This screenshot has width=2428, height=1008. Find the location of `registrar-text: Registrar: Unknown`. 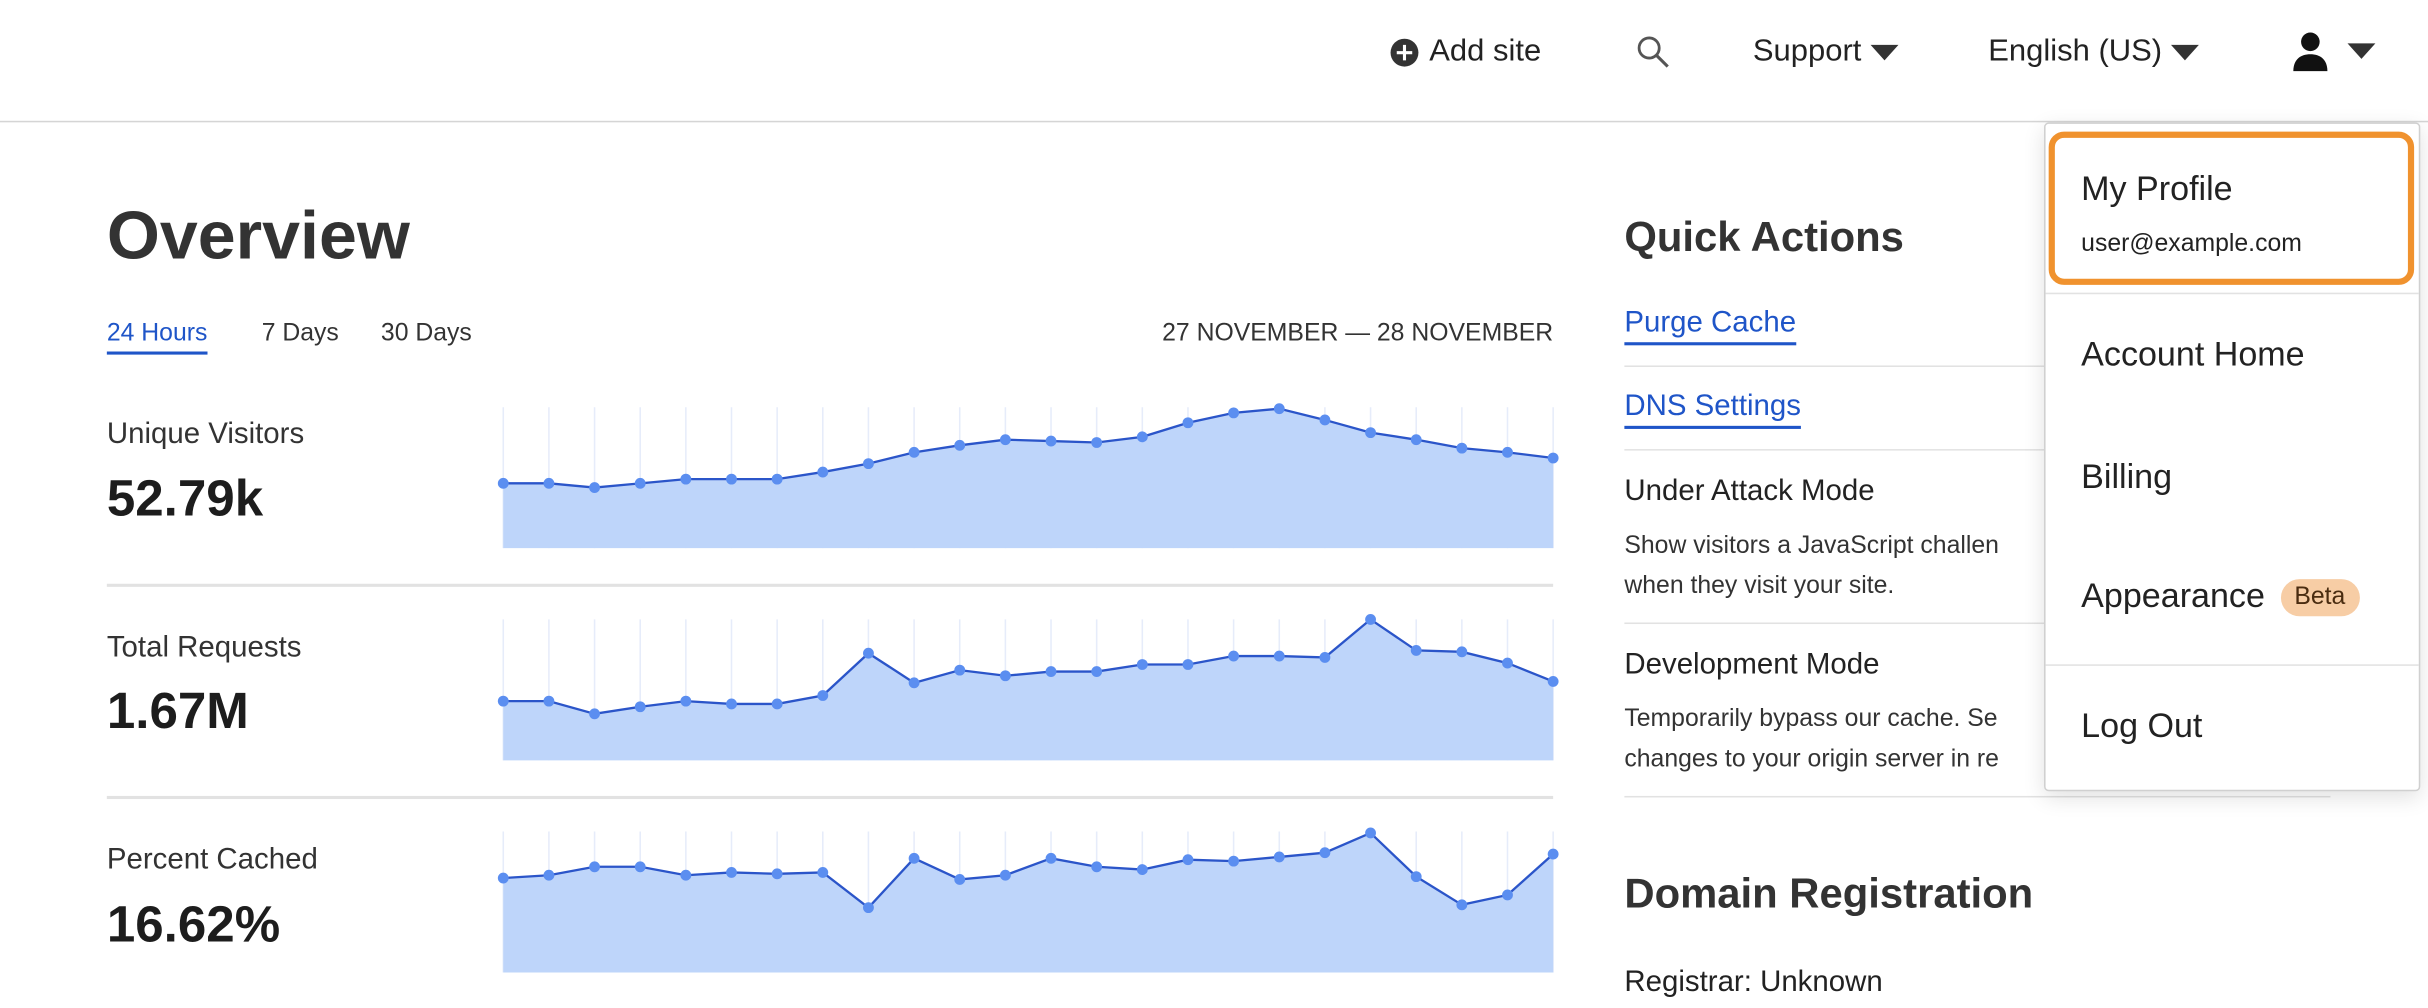

registrar-text: Registrar: Unknown is located at coordinates (1753, 982).